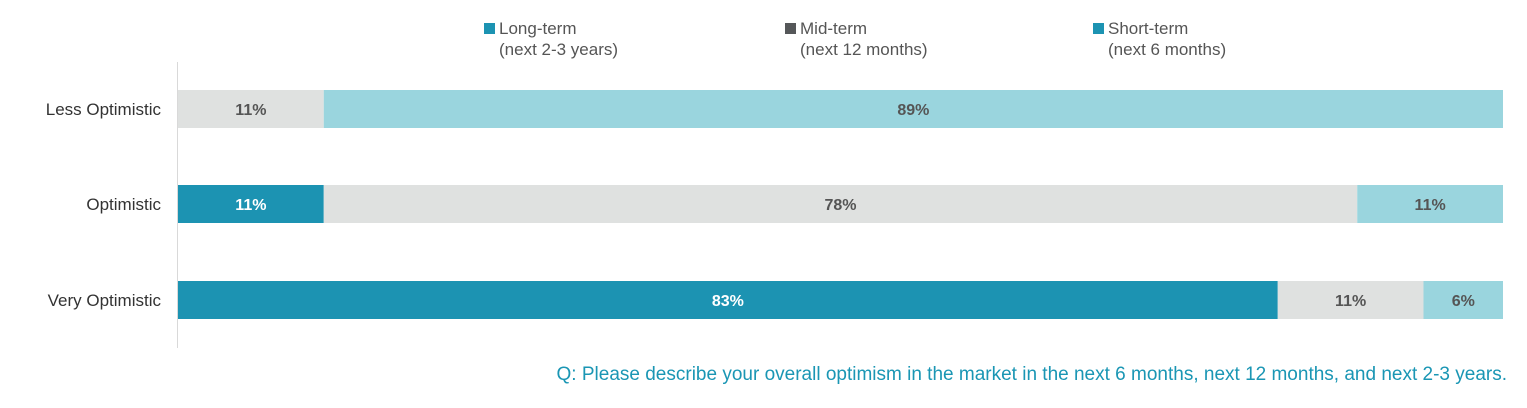 This screenshot has height=408, width=1527. What do you see at coordinates (104, 109) in the screenshot?
I see `category-label: Less Optimistic` at bounding box center [104, 109].